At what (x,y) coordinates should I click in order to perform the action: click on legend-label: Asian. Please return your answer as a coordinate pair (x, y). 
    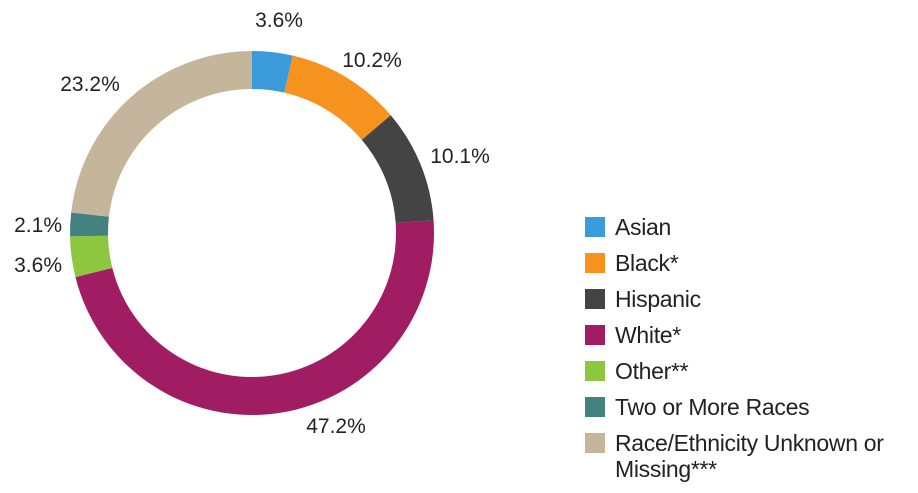
    Looking at the image, I should click on (643, 227).